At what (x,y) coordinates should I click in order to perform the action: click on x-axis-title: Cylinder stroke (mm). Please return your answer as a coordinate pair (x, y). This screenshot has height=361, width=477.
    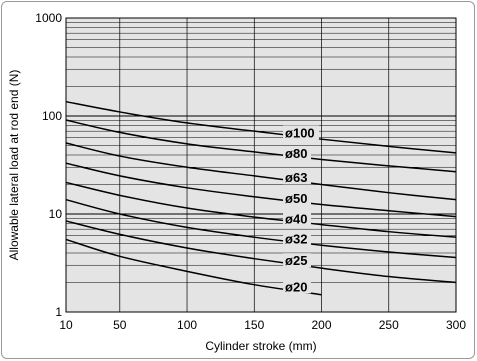
    Looking at the image, I should click on (260, 346).